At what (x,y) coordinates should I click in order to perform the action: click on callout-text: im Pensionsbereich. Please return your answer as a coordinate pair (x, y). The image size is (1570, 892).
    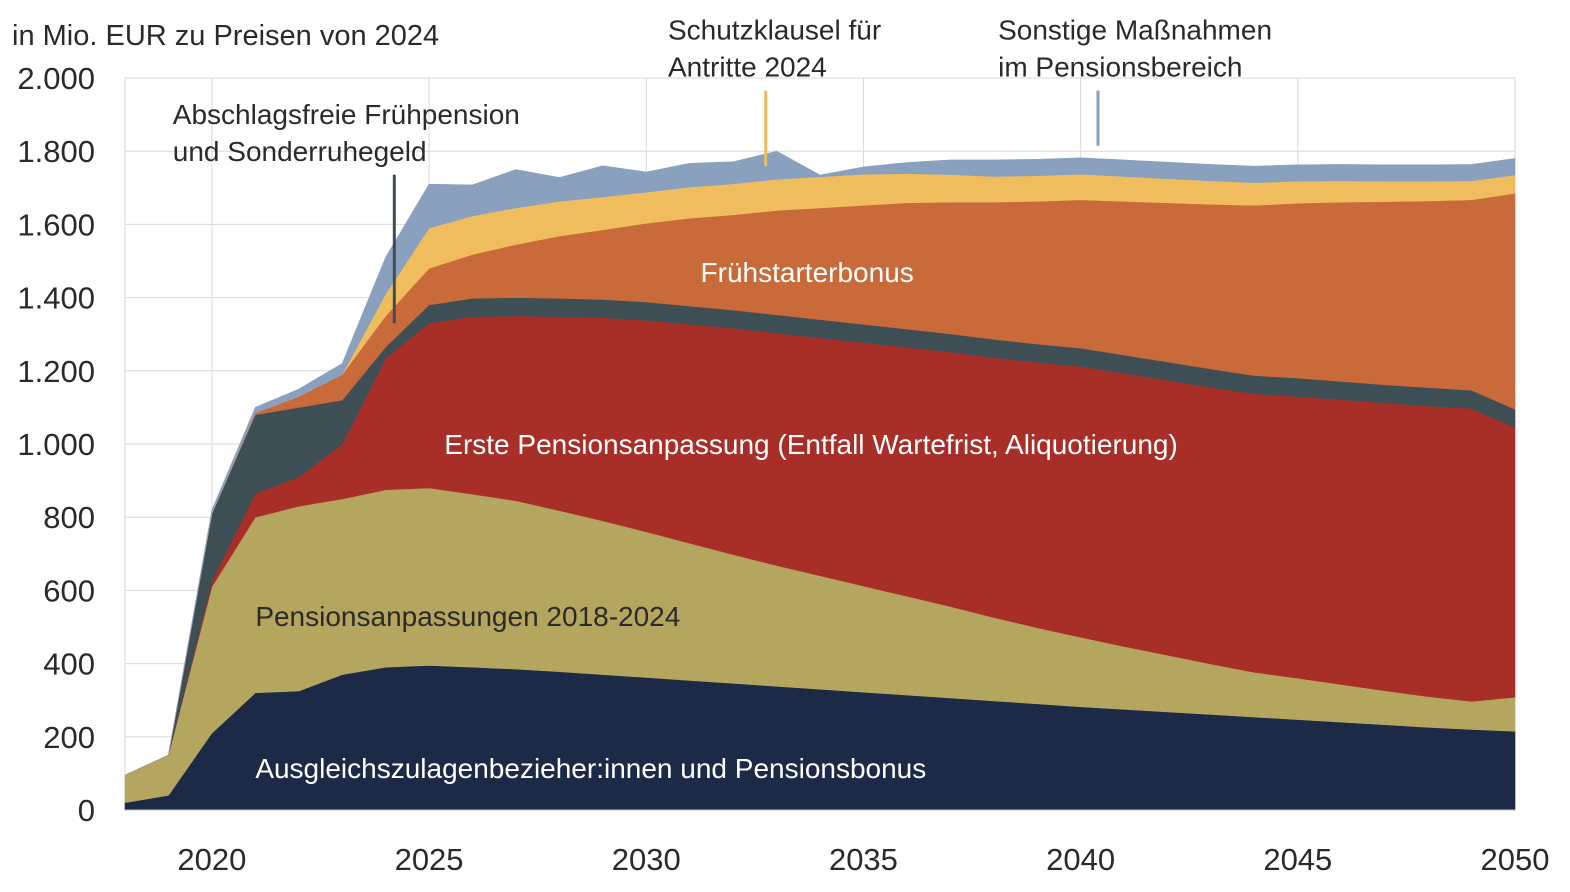
    Looking at the image, I should click on (1120, 67).